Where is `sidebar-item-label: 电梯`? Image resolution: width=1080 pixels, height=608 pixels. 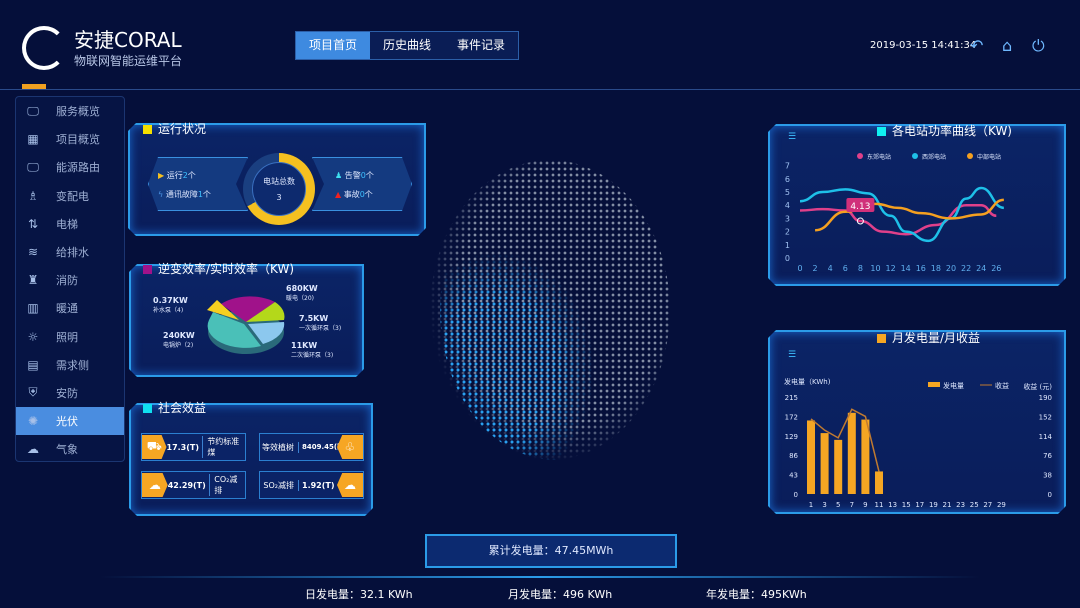 sidebar-item-label: 电梯 is located at coordinates (67, 224).